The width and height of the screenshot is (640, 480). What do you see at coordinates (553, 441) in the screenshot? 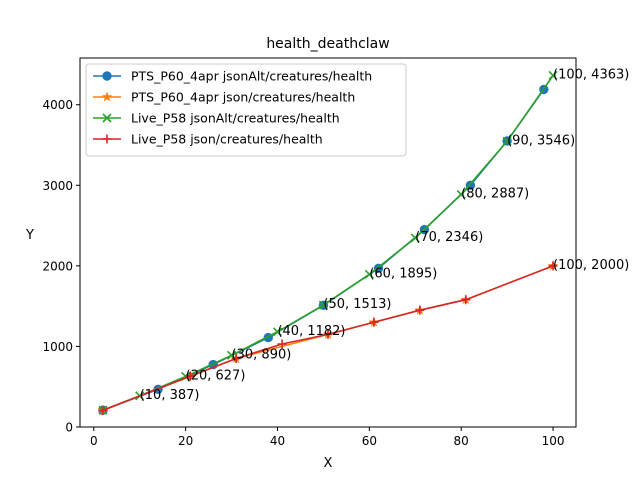
I see `x-tick-label: 100` at bounding box center [553, 441].